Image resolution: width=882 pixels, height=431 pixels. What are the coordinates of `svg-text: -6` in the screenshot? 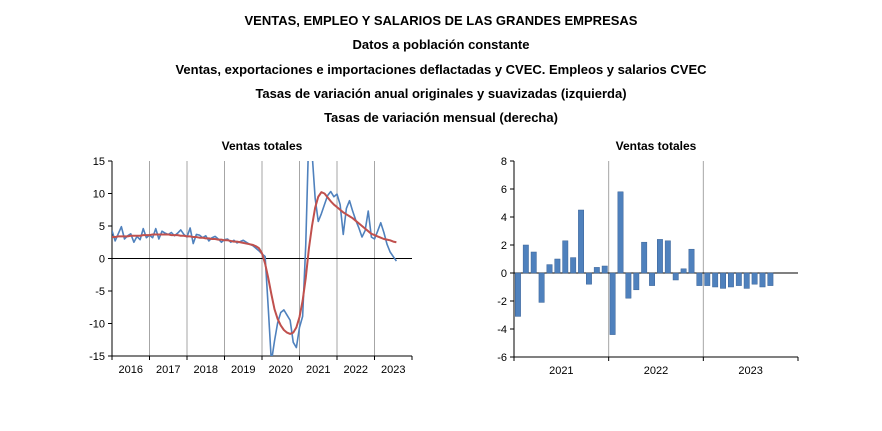 It's located at (502, 358).